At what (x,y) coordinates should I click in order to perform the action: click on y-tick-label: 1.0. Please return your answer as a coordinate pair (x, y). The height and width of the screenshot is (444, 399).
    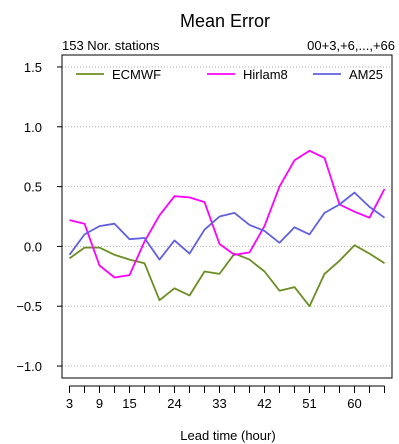
    Looking at the image, I should click on (33, 127).